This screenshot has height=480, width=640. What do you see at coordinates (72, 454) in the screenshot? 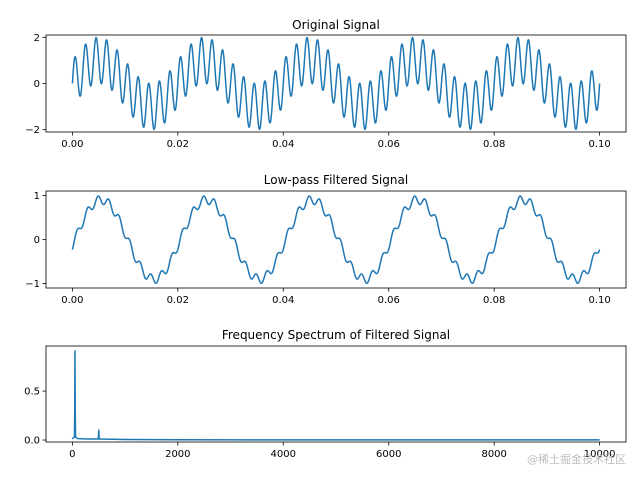
I see `spectrum-x-tick-label: 0` at bounding box center [72, 454].